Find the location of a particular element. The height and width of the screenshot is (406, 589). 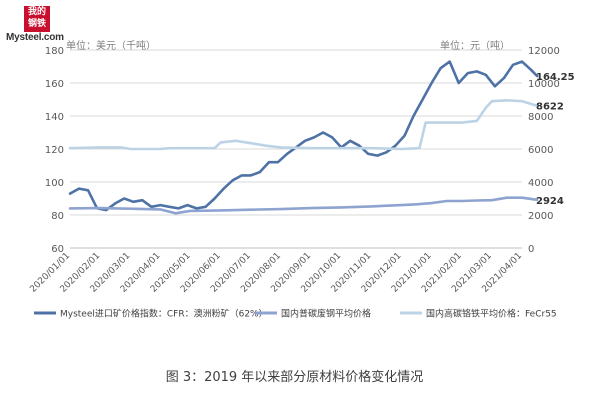

y-left-tick-label: 160 is located at coordinates (54, 84).